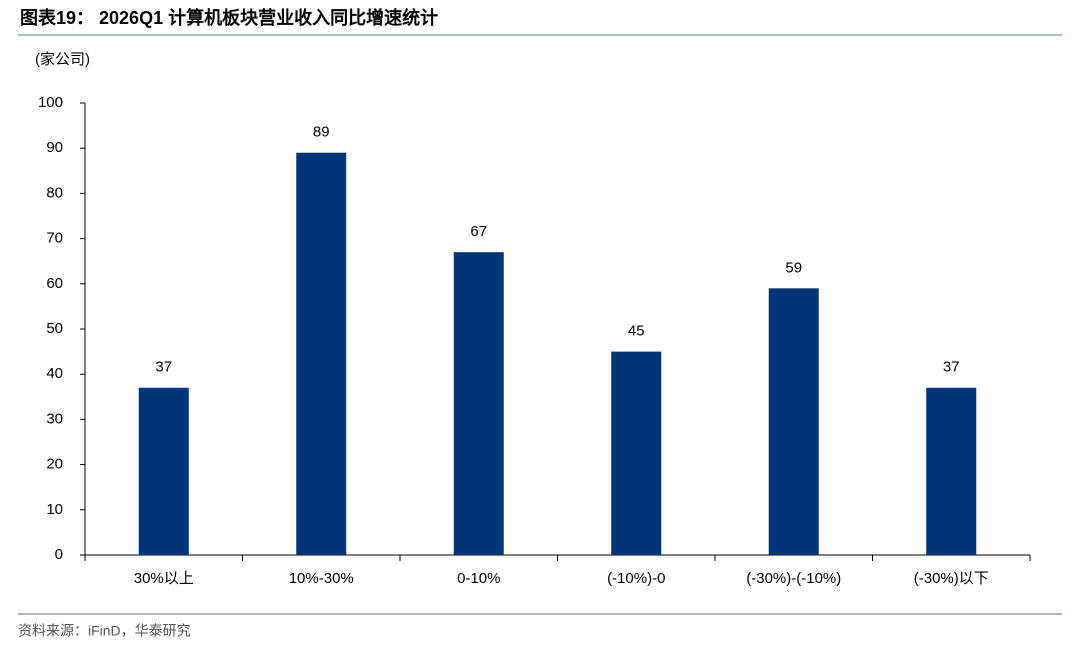 This screenshot has height=647, width=1080. What do you see at coordinates (104, 631) in the screenshot?
I see `source: 资料来源：iFinD，华泰研究` at bounding box center [104, 631].